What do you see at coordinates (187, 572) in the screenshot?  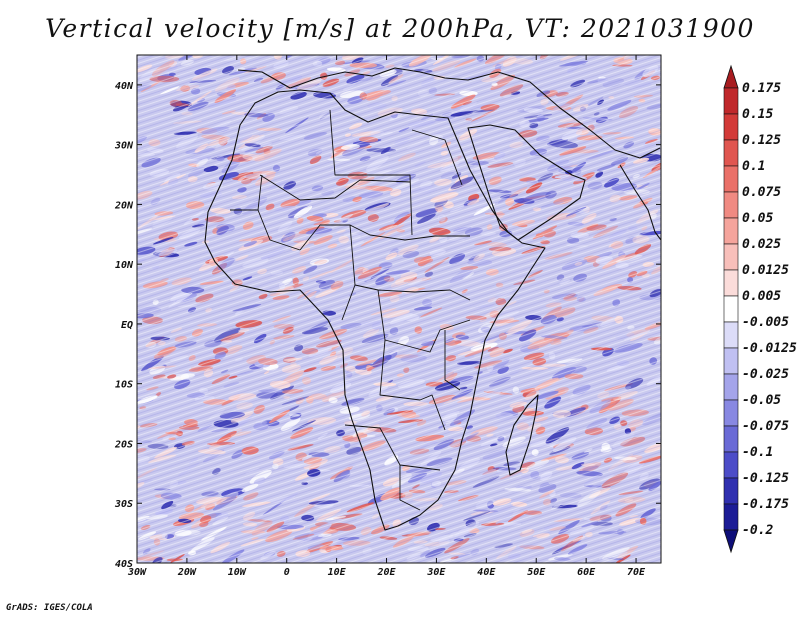 I see `lon-tick-label: 20W` at bounding box center [187, 572].